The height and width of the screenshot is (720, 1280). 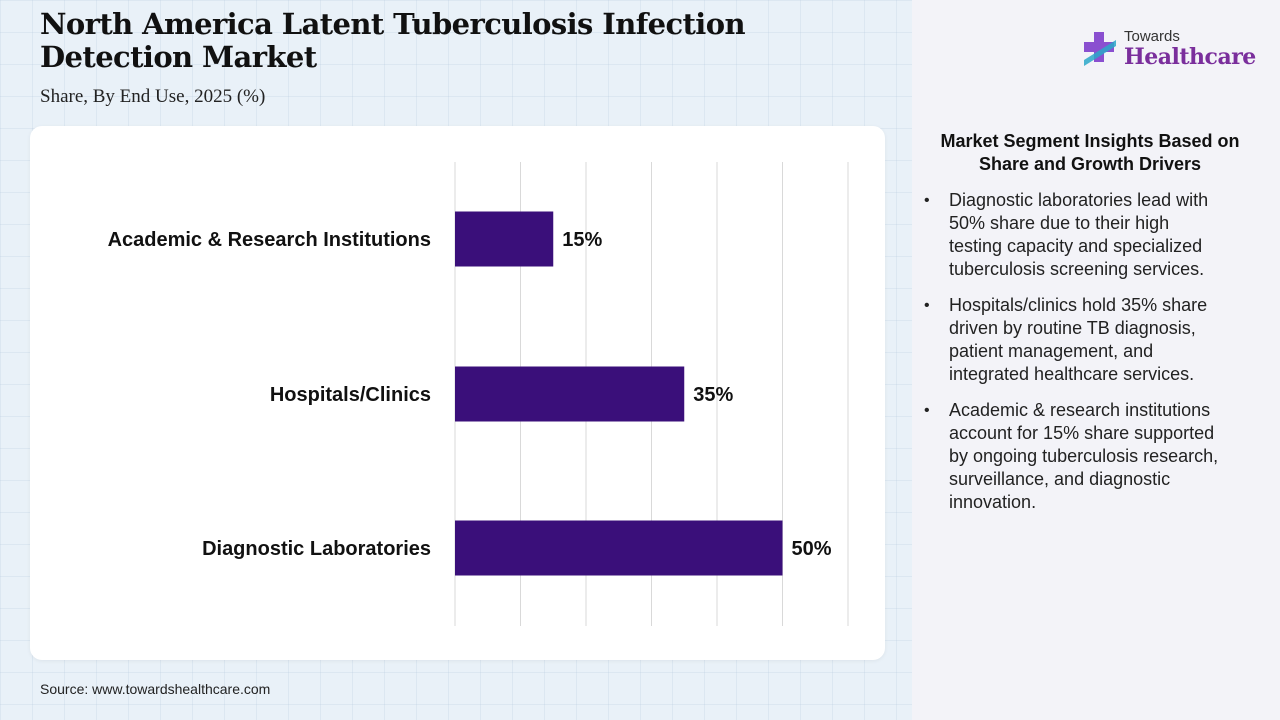 I want to click on brand-logo: Towards Healthcare, so click(x=1170, y=53).